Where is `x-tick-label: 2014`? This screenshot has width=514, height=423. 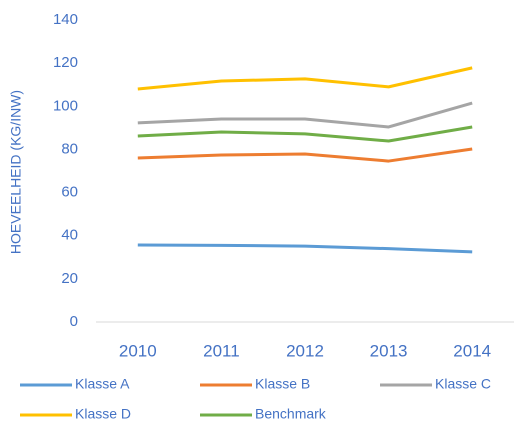 x-tick-label: 2014 is located at coordinates (472, 350).